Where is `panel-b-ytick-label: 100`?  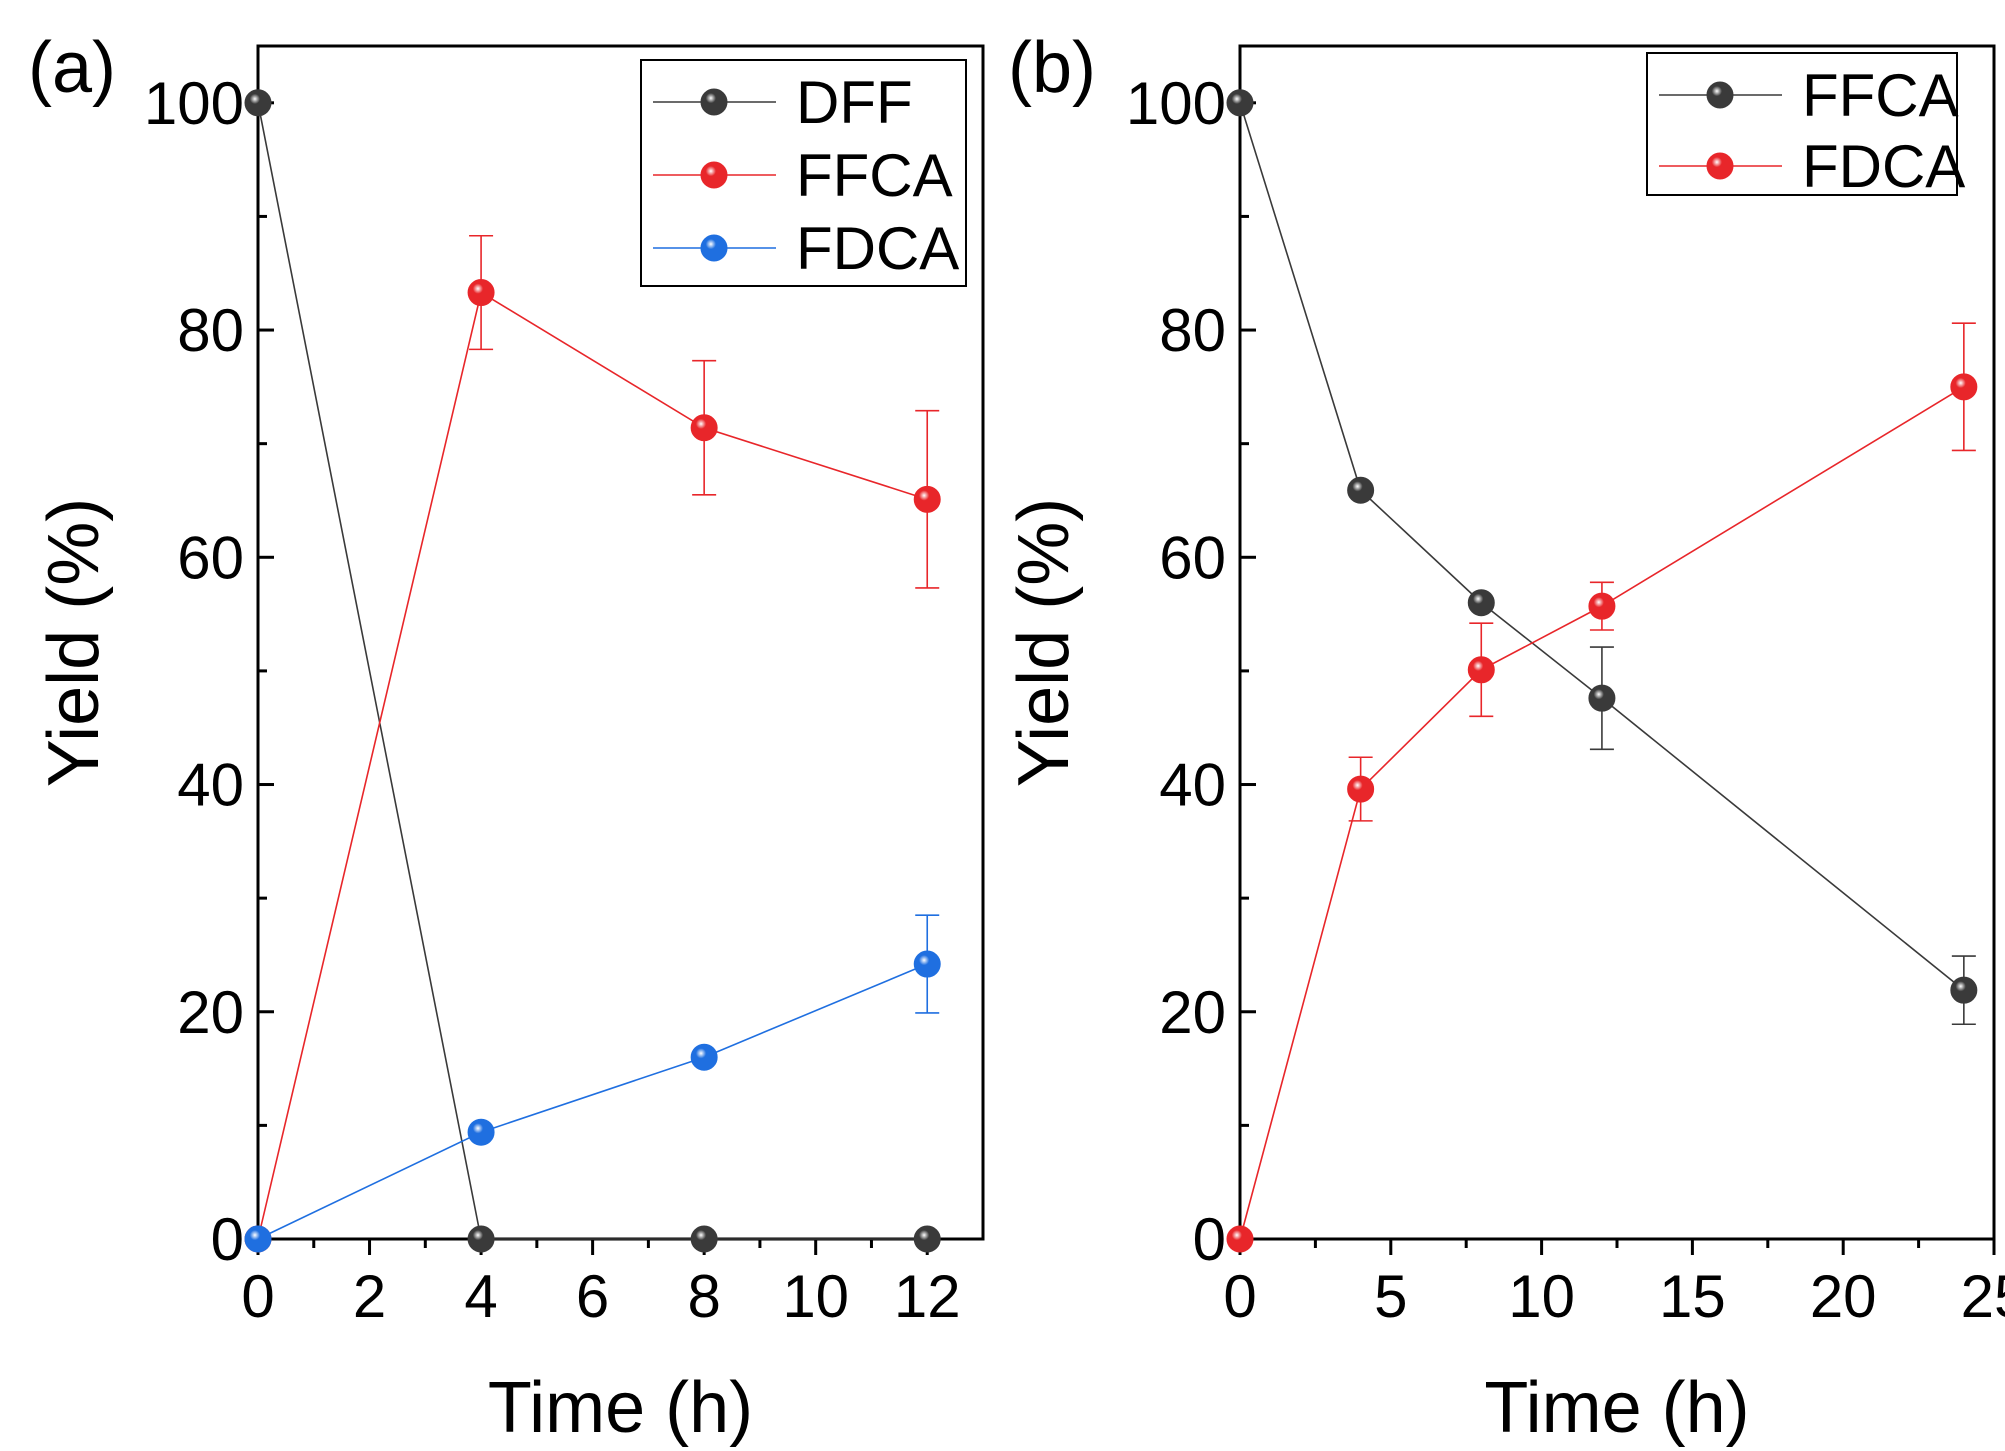 panel-b-ytick-label: 100 is located at coordinates (1176, 103).